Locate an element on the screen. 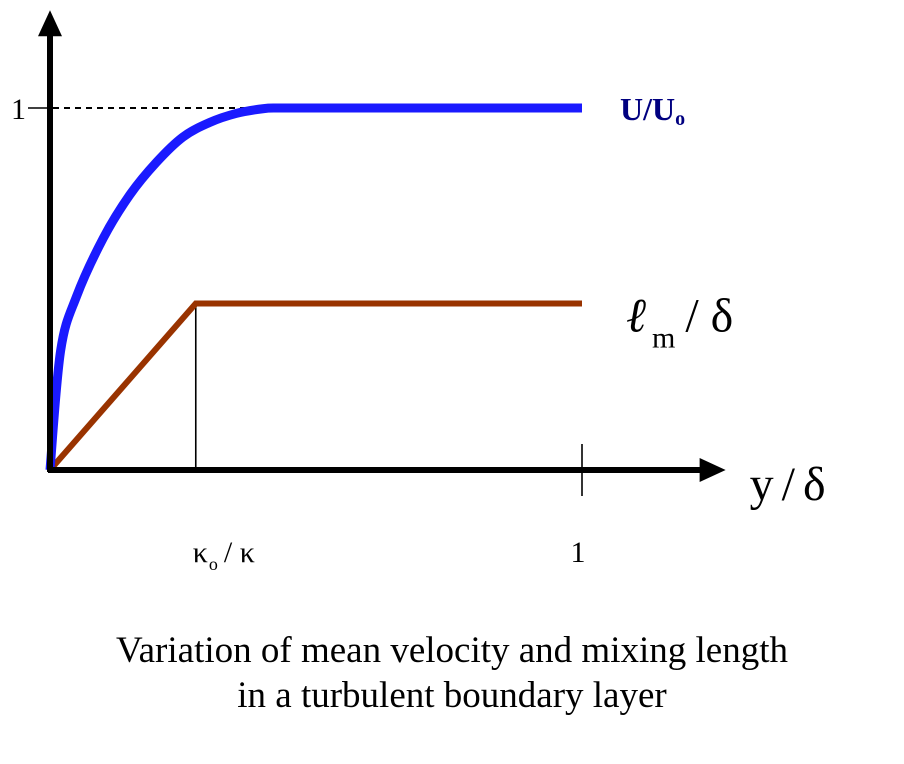 Image resolution: width=904 pixels, height=764 pixels. caption-line-2: in a turbulent boundary layer is located at coordinates (452, 695).